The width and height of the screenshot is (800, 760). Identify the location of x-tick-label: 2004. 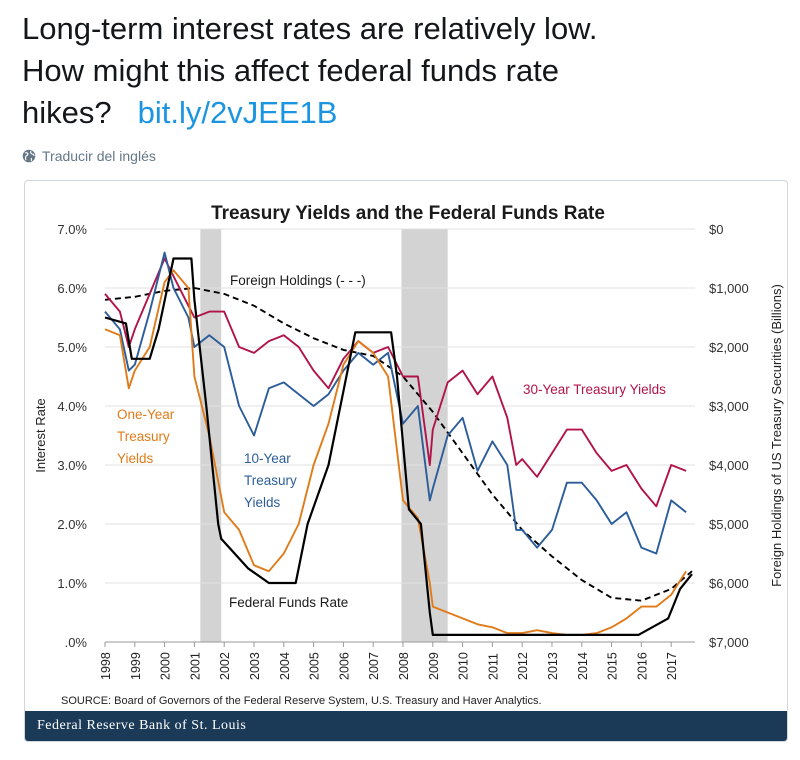
(285, 666).